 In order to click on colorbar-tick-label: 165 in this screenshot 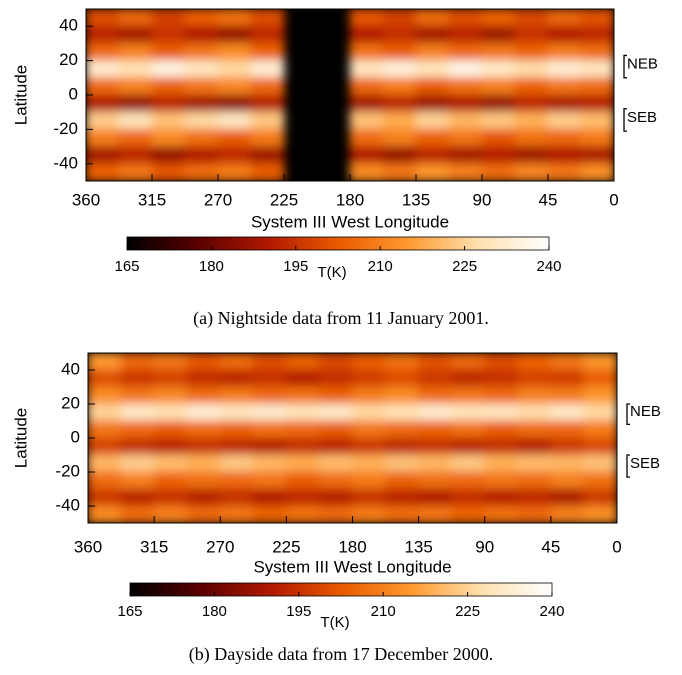, I will do `click(126, 266)`.